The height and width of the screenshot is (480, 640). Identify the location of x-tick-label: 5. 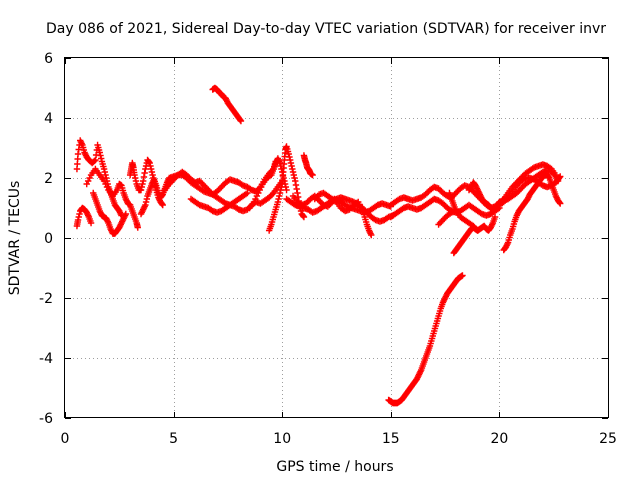
(173, 439).